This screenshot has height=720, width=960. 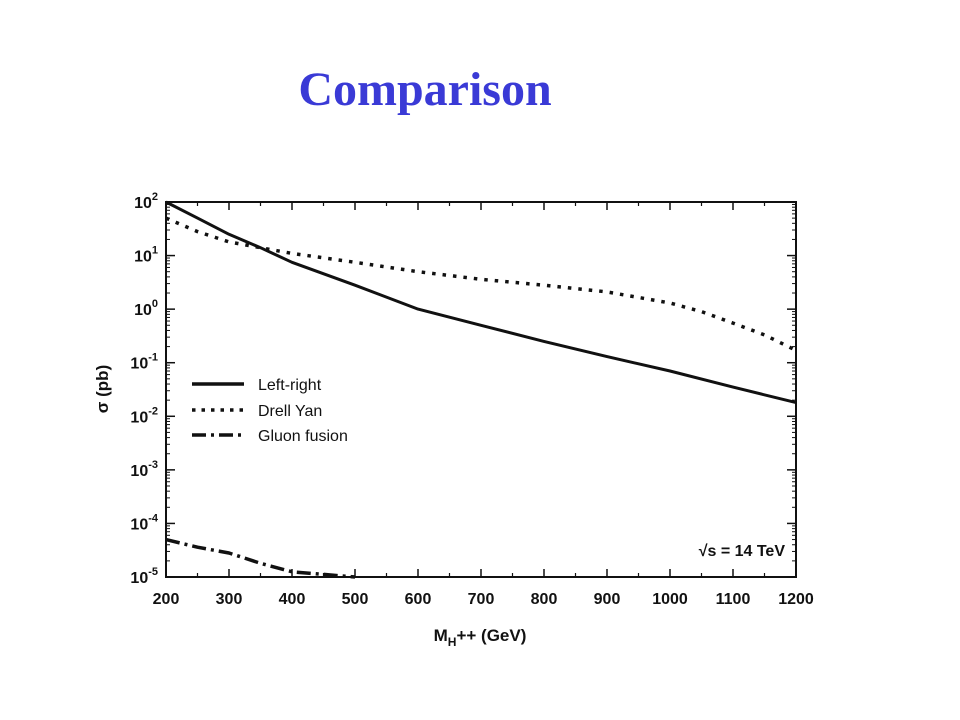 I want to click on legend: Left-right Drell Yan Gluon fusion, so click(x=270, y=411).